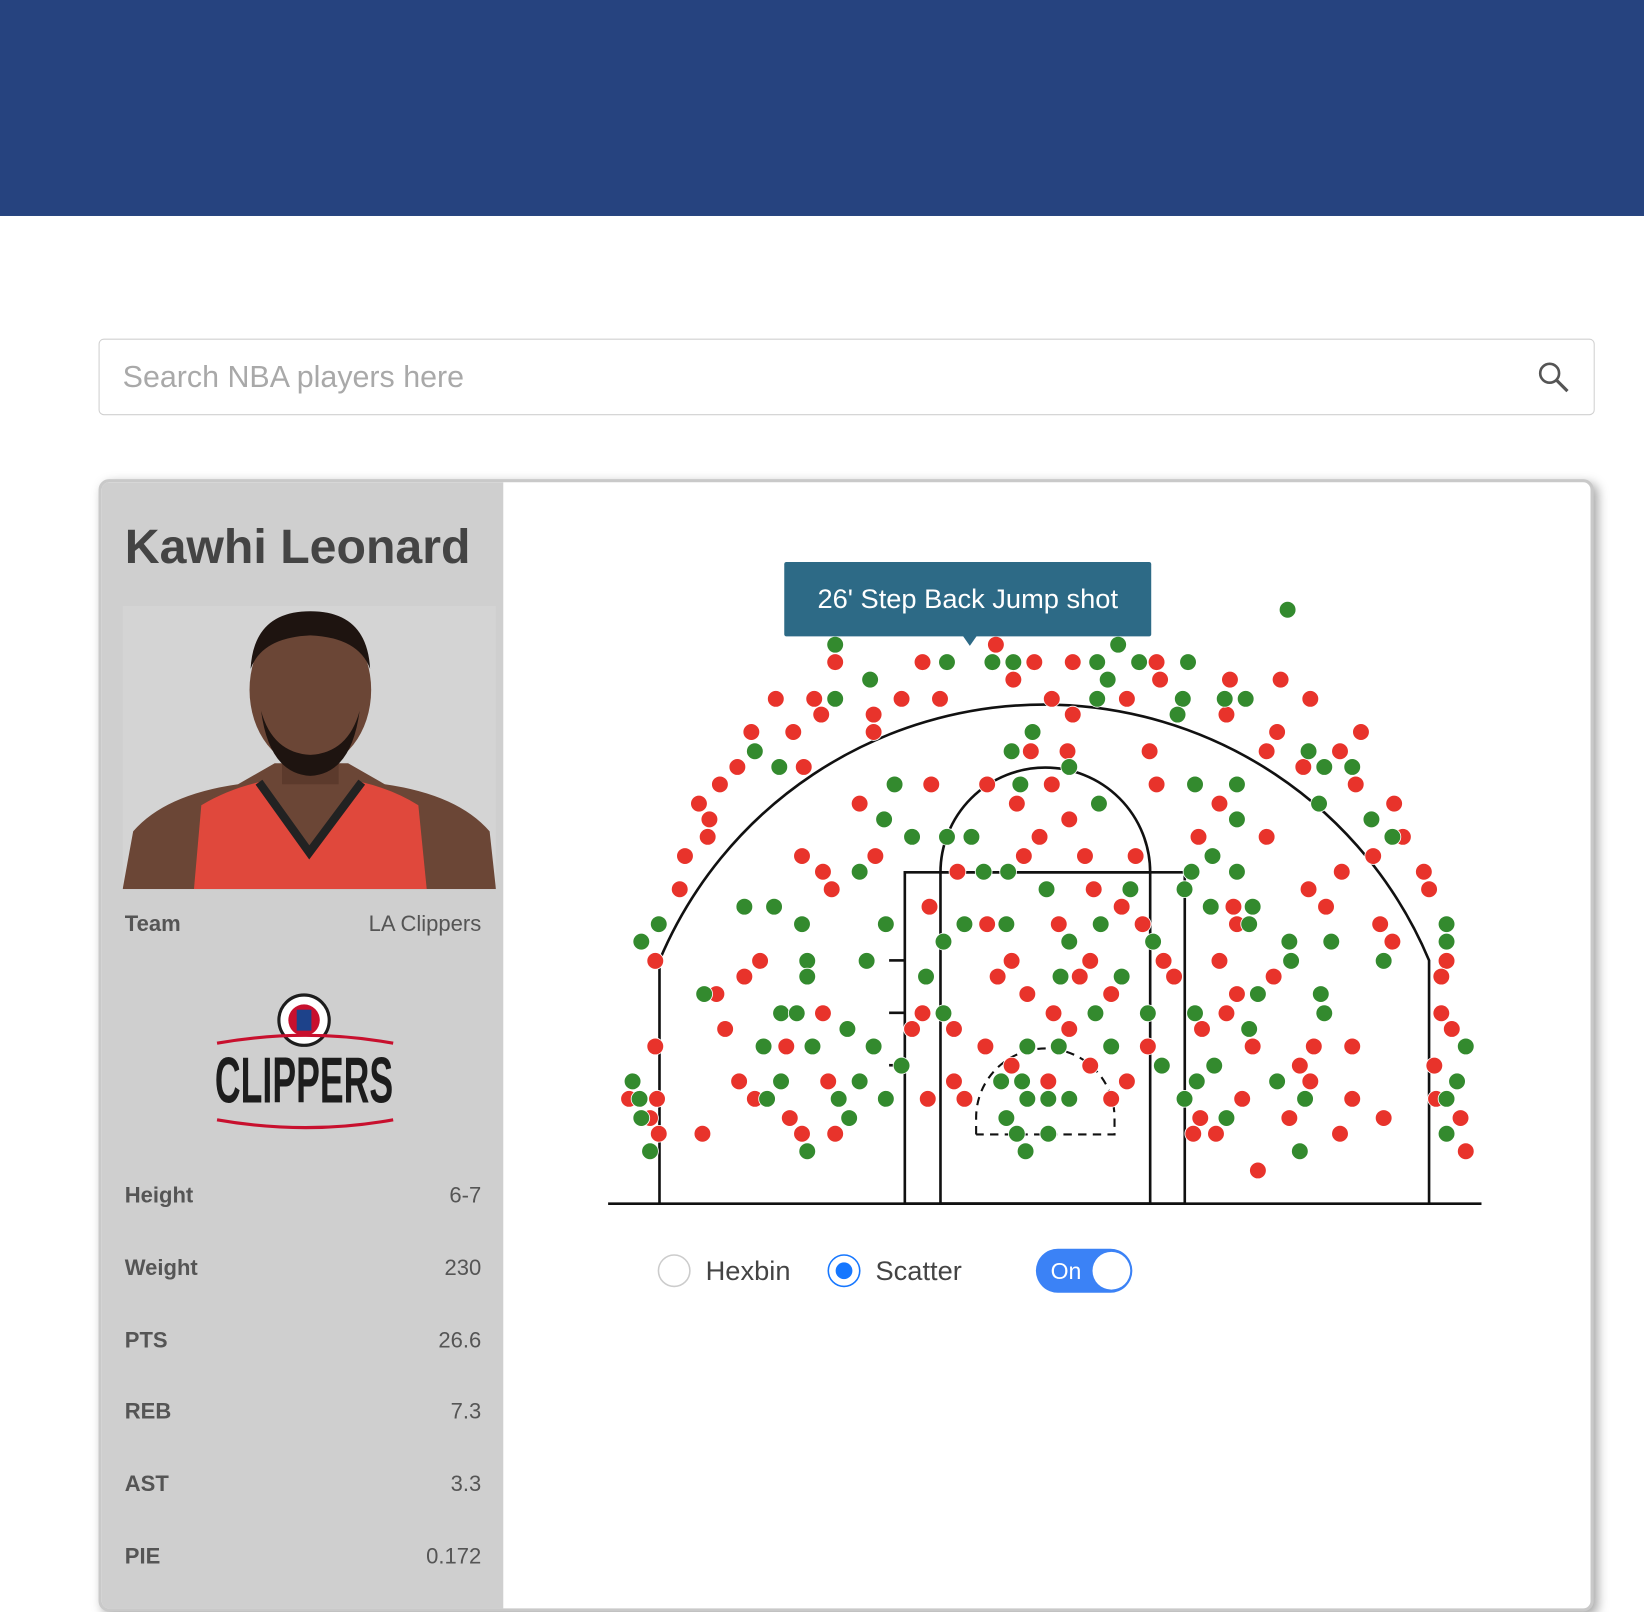 The image size is (1644, 1612). I want to click on radio-hexbin, so click(674, 1271).